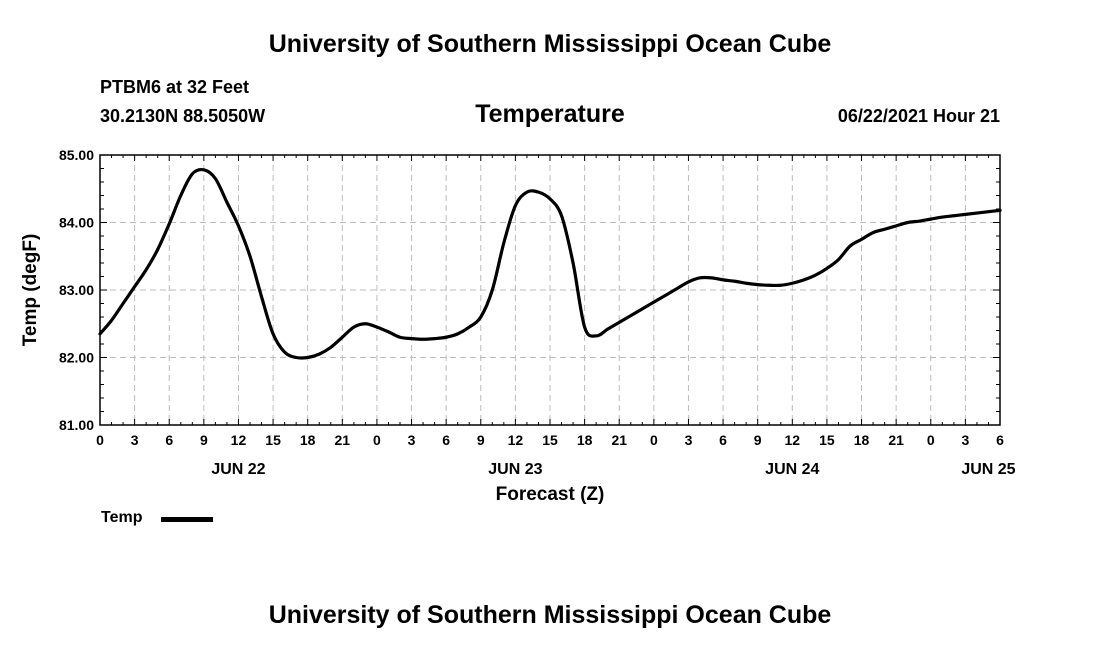  Describe the element at coordinates (76, 223) in the screenshot. I see `y-tick-label: 84.00` at that location.